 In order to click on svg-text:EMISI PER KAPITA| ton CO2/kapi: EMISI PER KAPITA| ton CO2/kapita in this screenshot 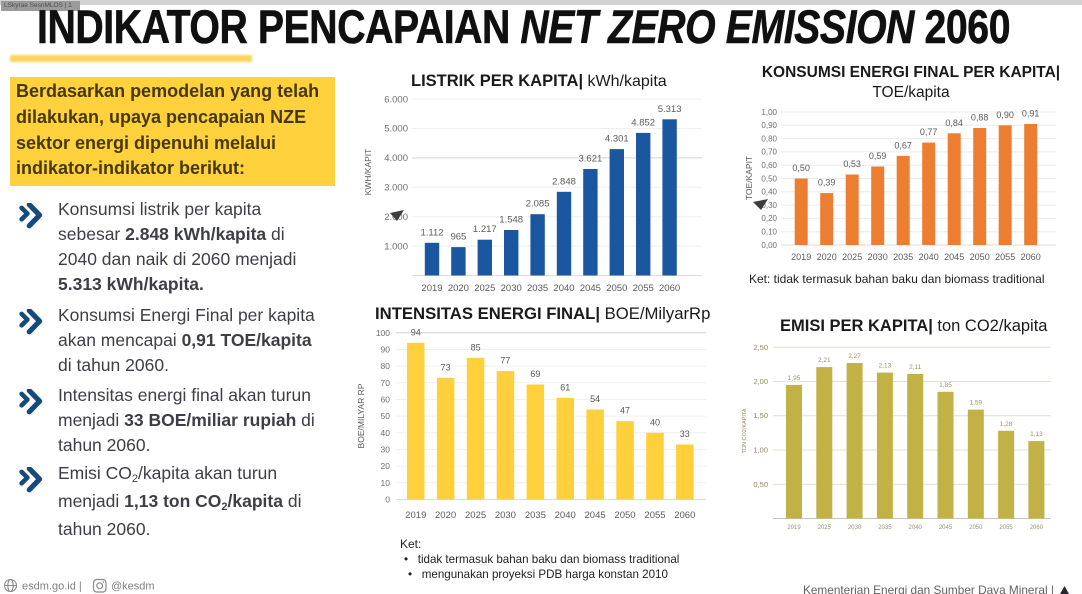, I will do `click(914, 326)`.